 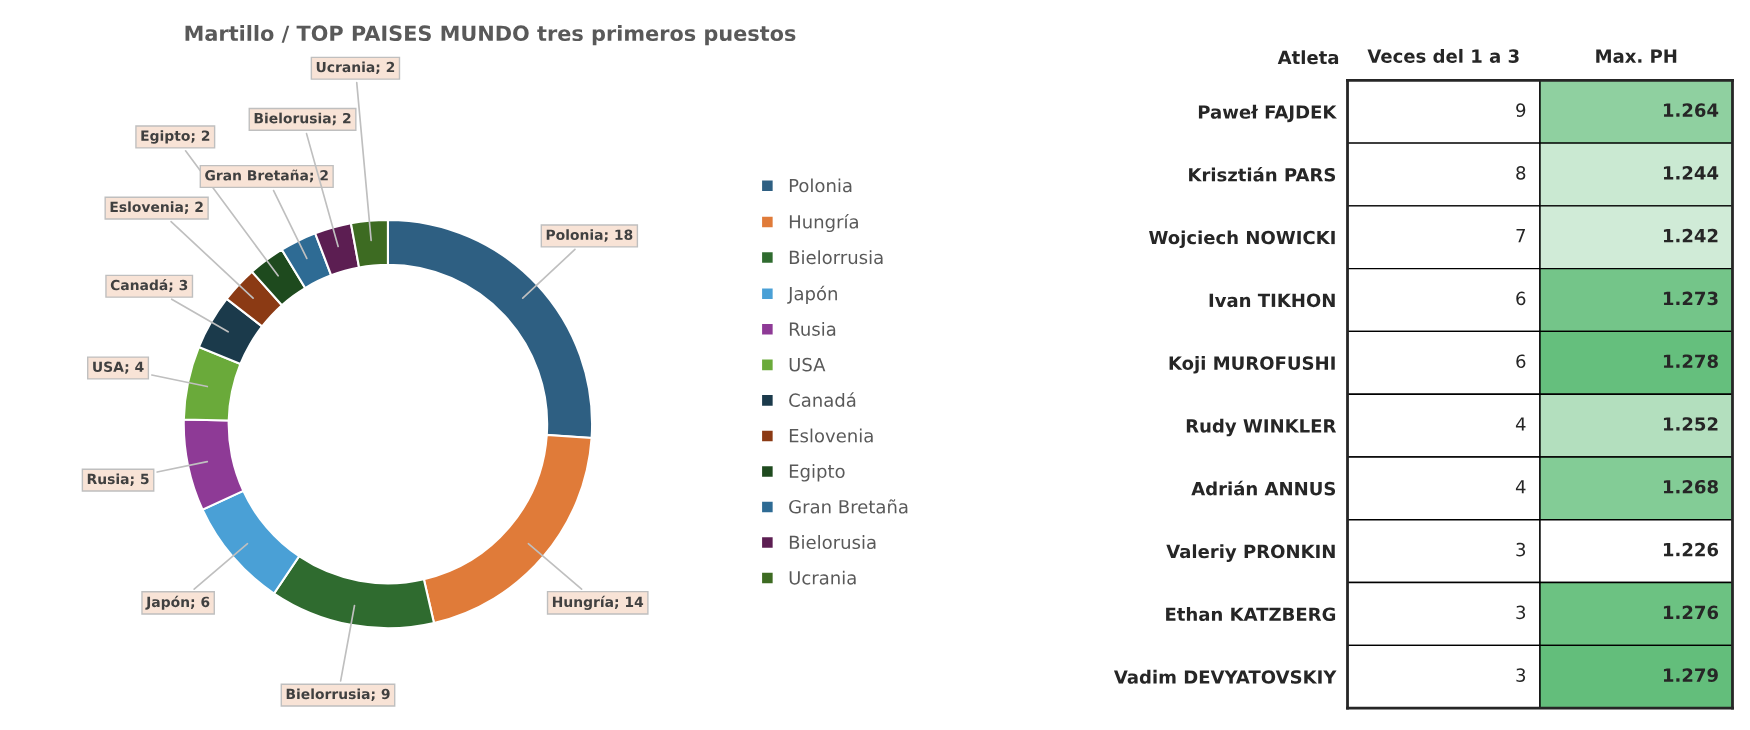 What do you see at coordinates (1267, 113) in the screenshot?
I see `y-tick-label: Paweł FAJDEK` at bounding box center [1267, 113].